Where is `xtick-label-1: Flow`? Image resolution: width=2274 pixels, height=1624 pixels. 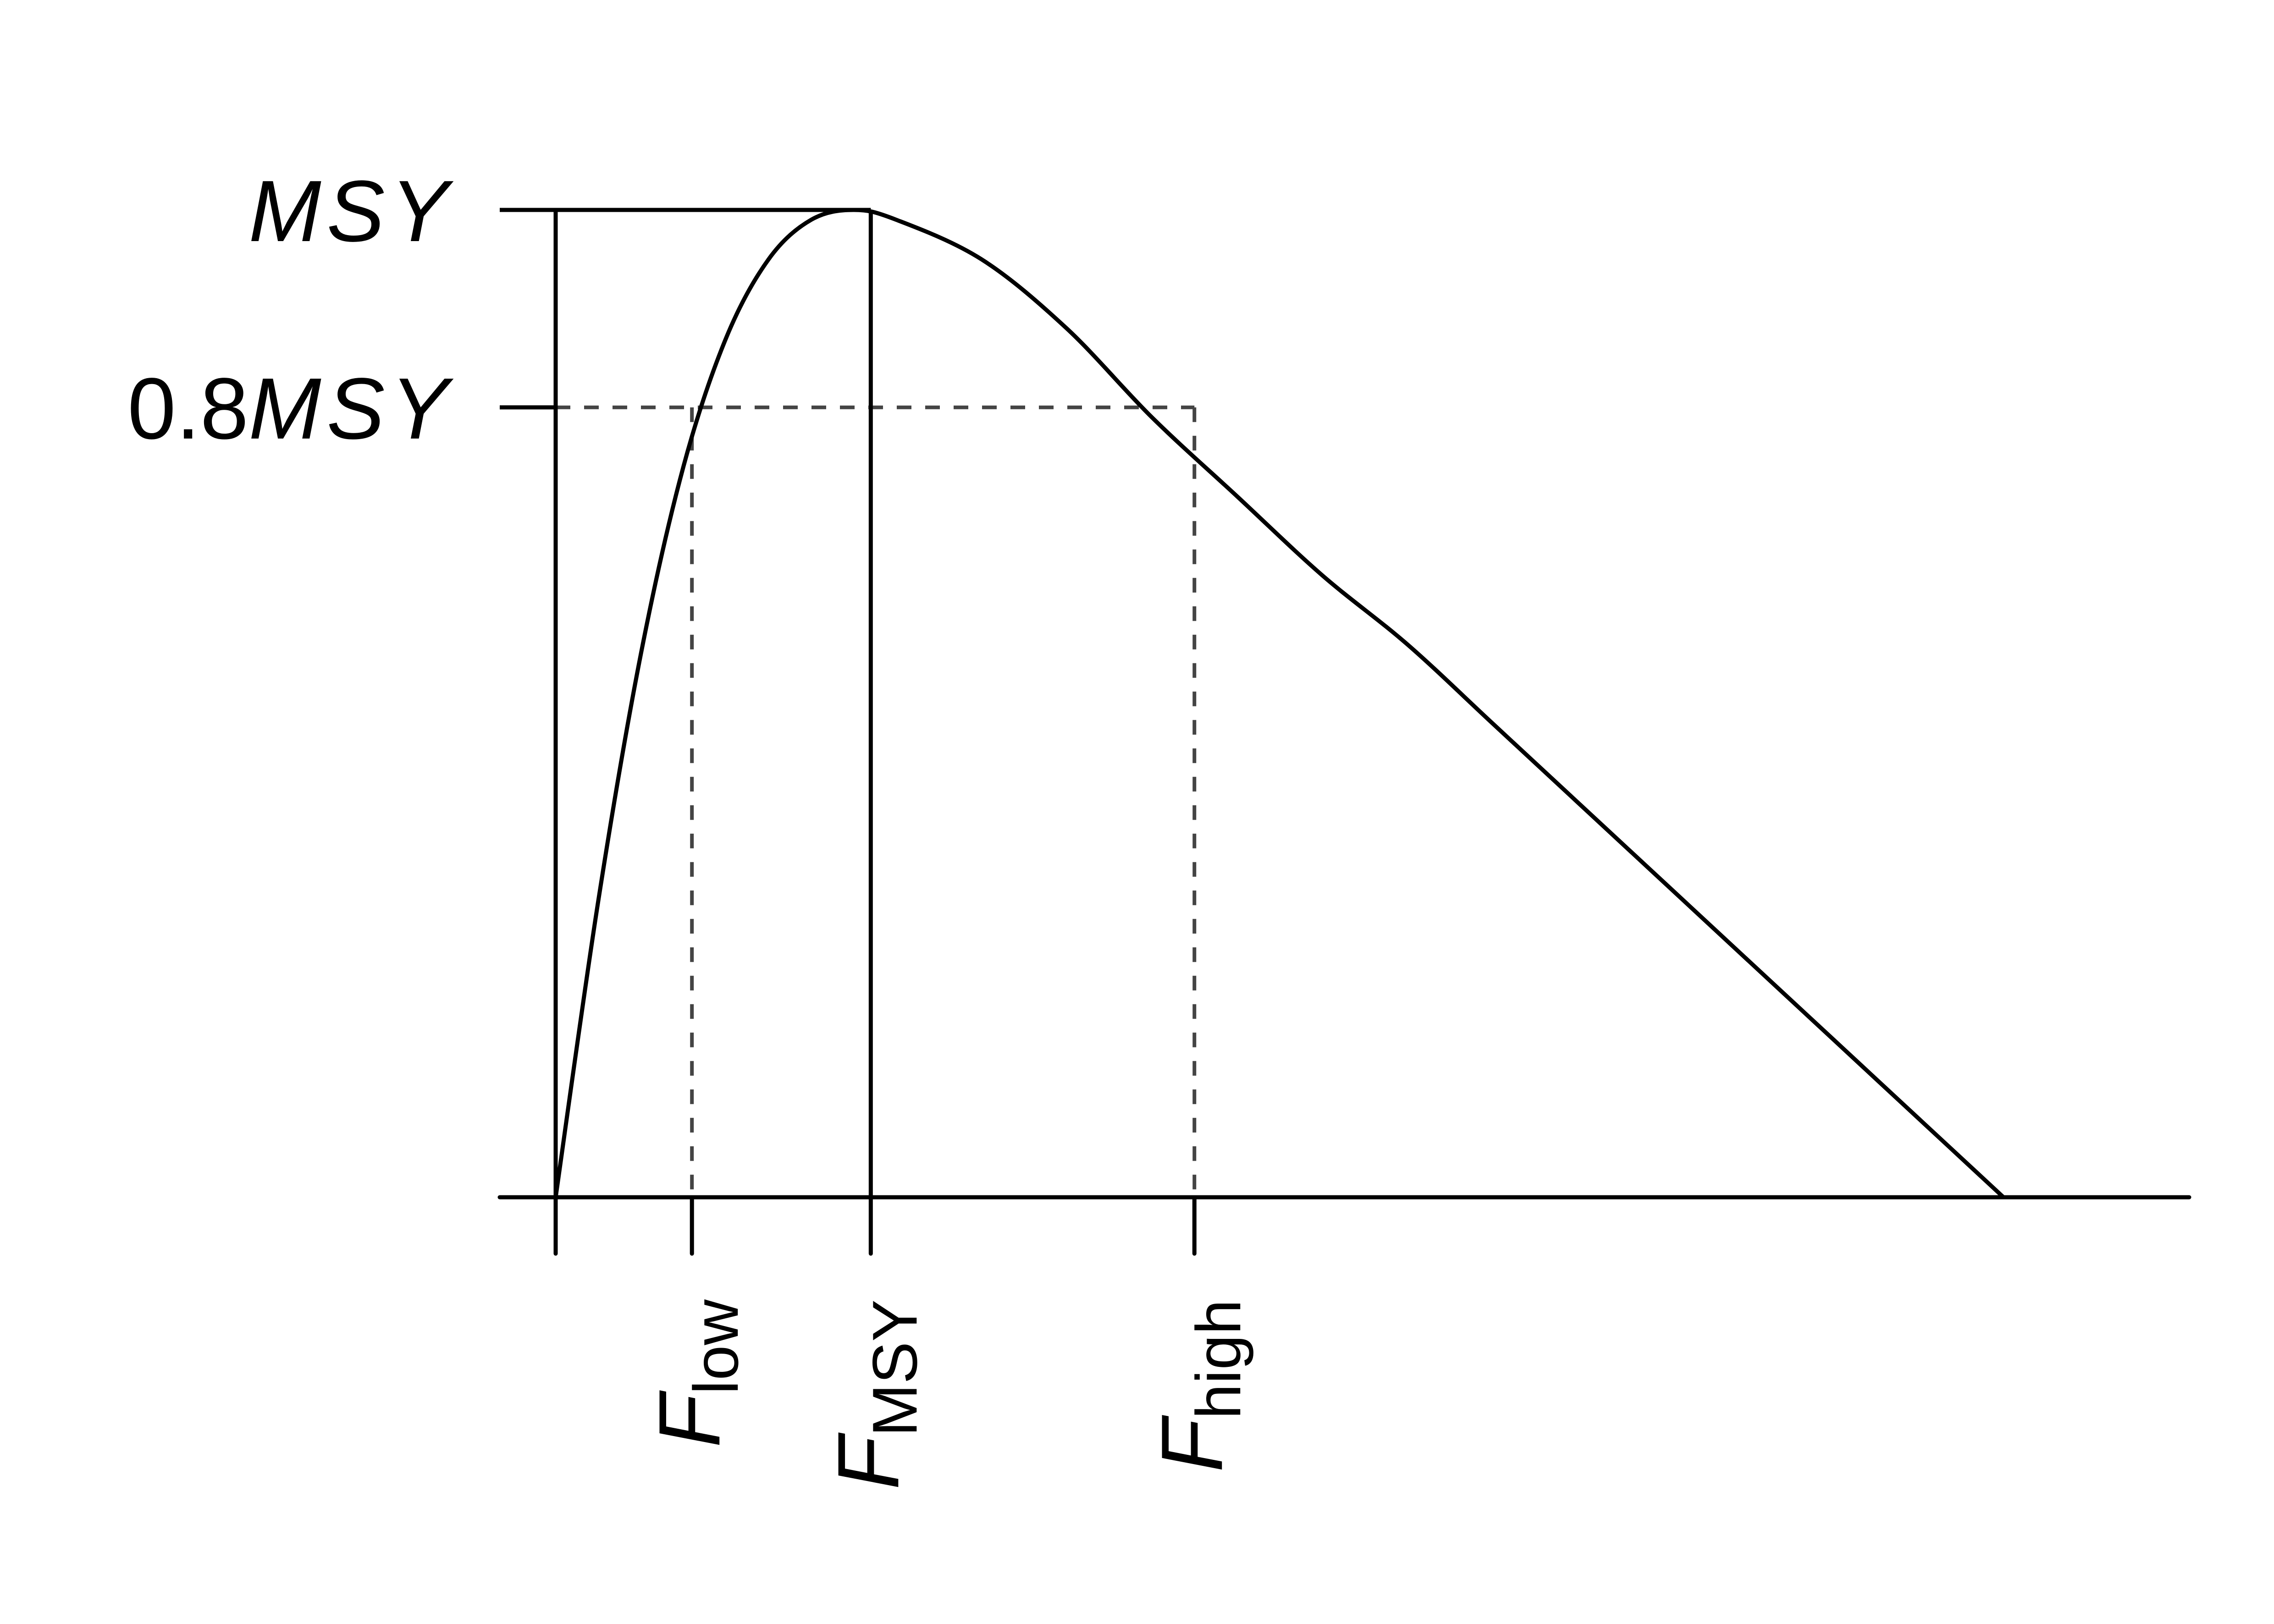
xtick-label-1: Flow is located at coordinates (696, 1373).